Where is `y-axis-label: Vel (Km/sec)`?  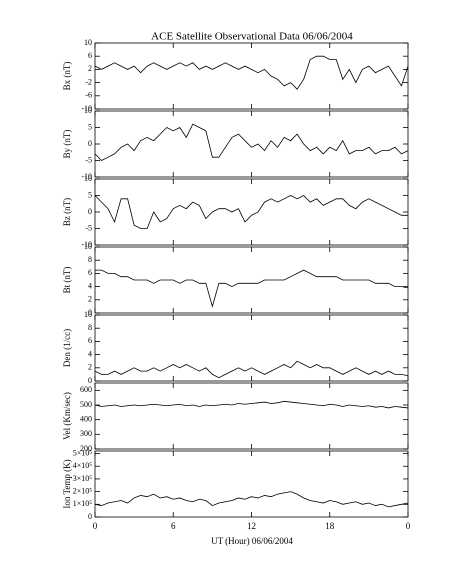 y-axis-label: Vel (Km/sec) is located at coordinates (67, 416).